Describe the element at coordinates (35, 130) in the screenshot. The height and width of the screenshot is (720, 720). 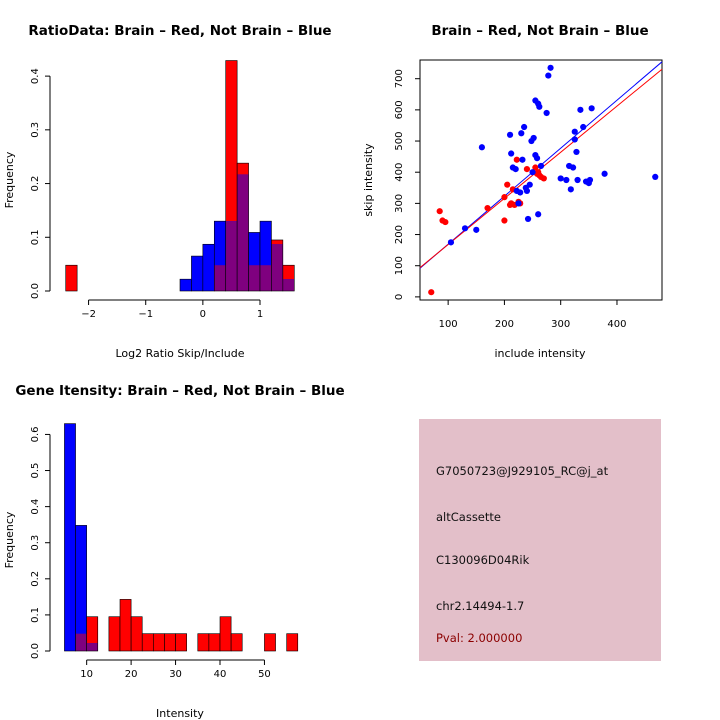
I see `ratio-hist-y-tick-label: 0.3` at that location.